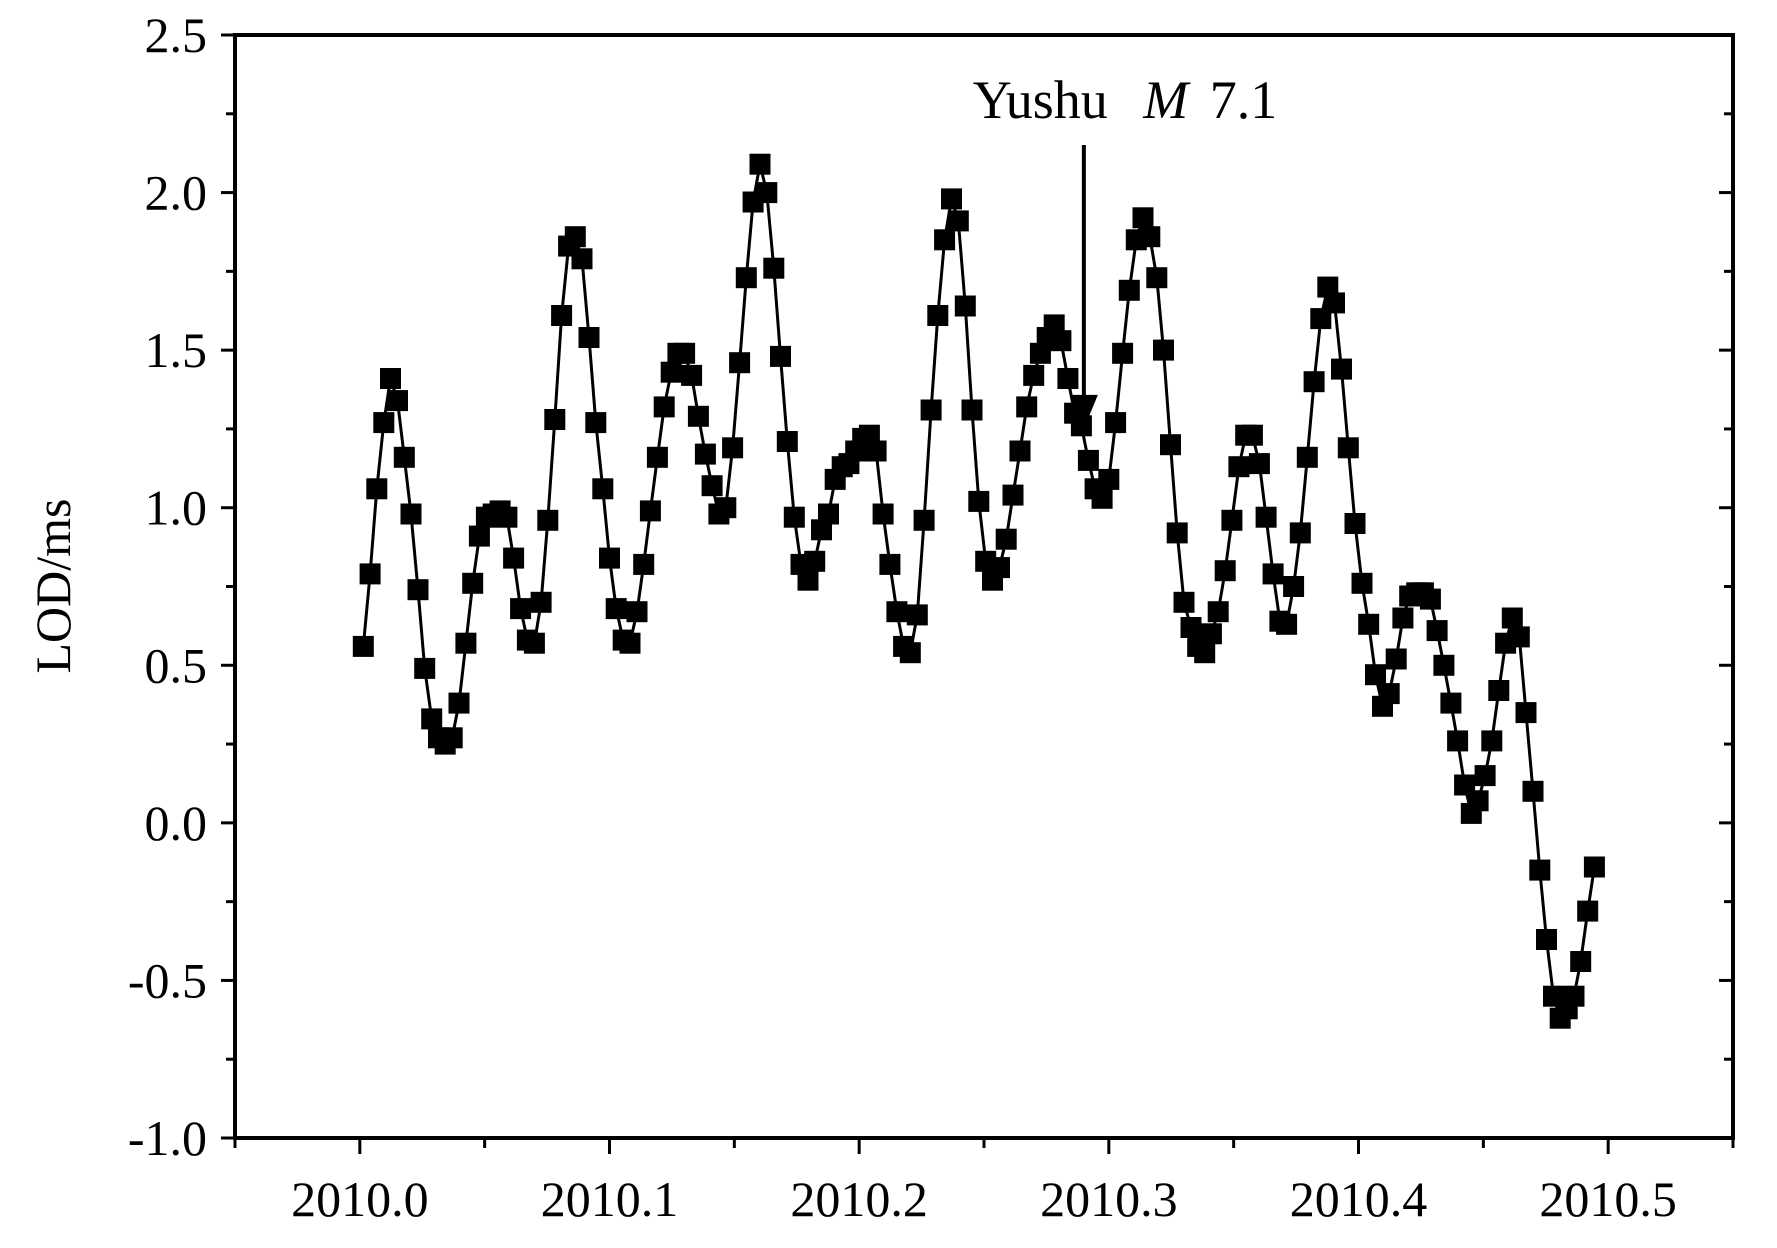 The height and width of the screenshot is (1248, 1777). Describe the element at coordinates (1083, 411) in the screenshot. I see `annotation-arrow-head` at that location.